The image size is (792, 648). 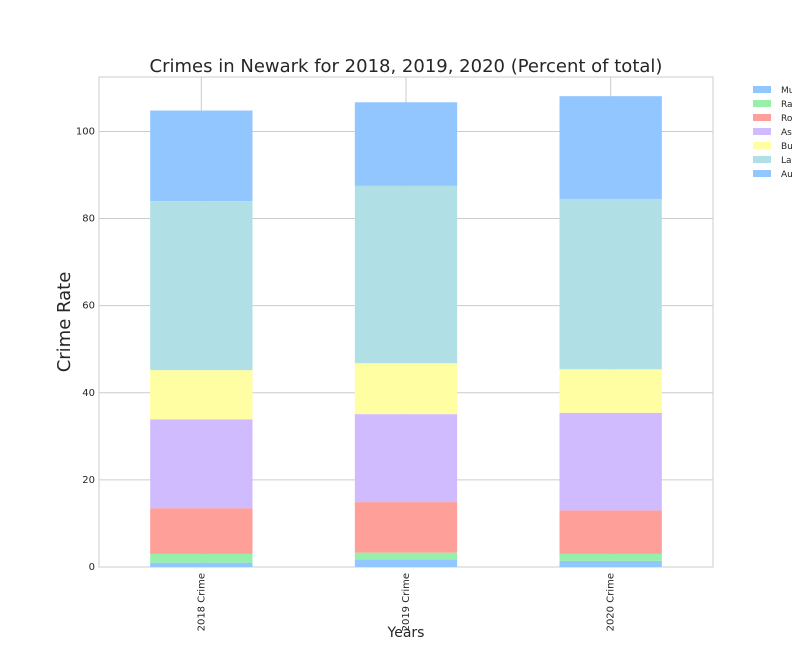 What do you see at coordinates (88, 393) in the screenshot?
I see `y-tick-label: 40` at bounding box center [88, 393].